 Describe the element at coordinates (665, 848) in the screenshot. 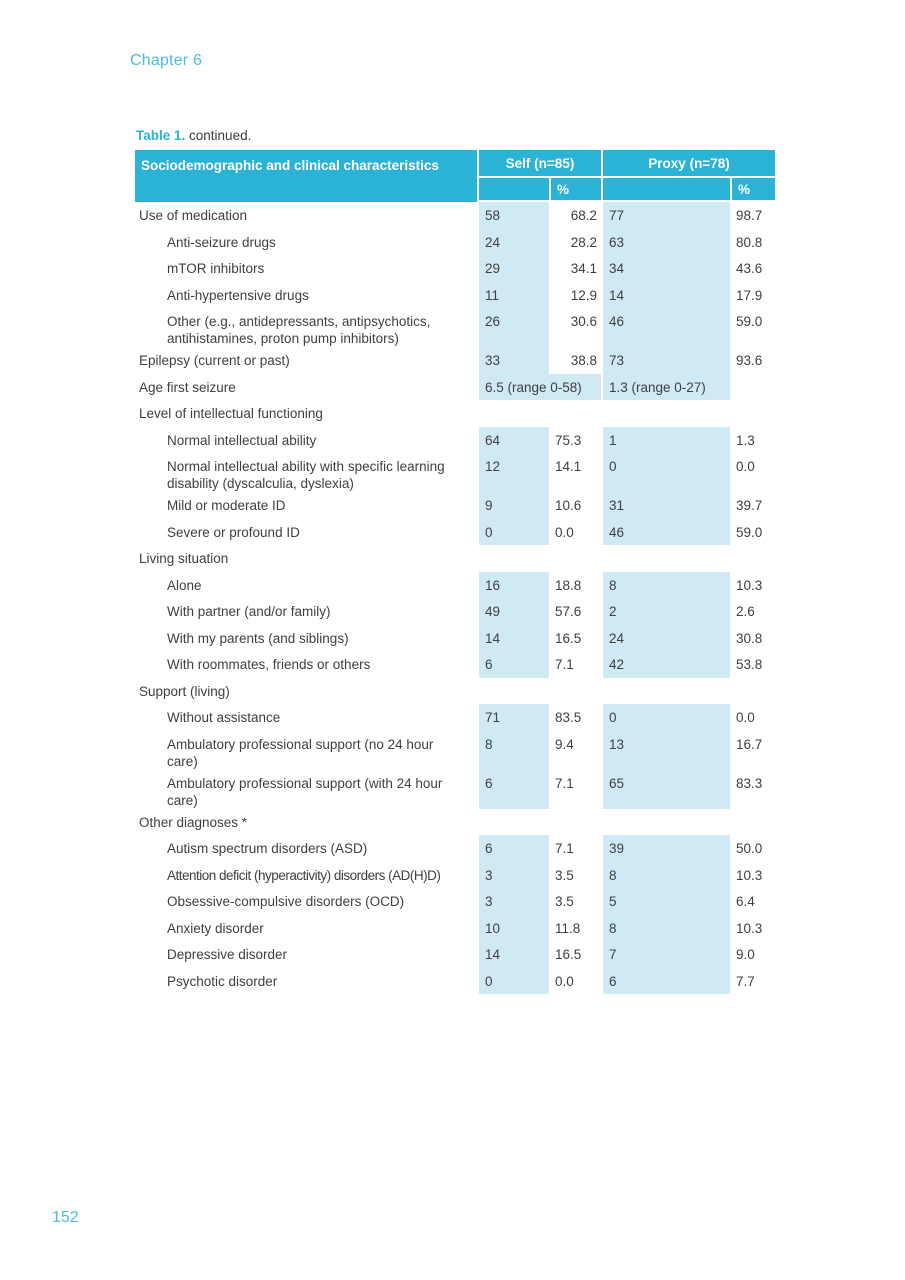

I see `cell-proxy-n: 39` at that location.